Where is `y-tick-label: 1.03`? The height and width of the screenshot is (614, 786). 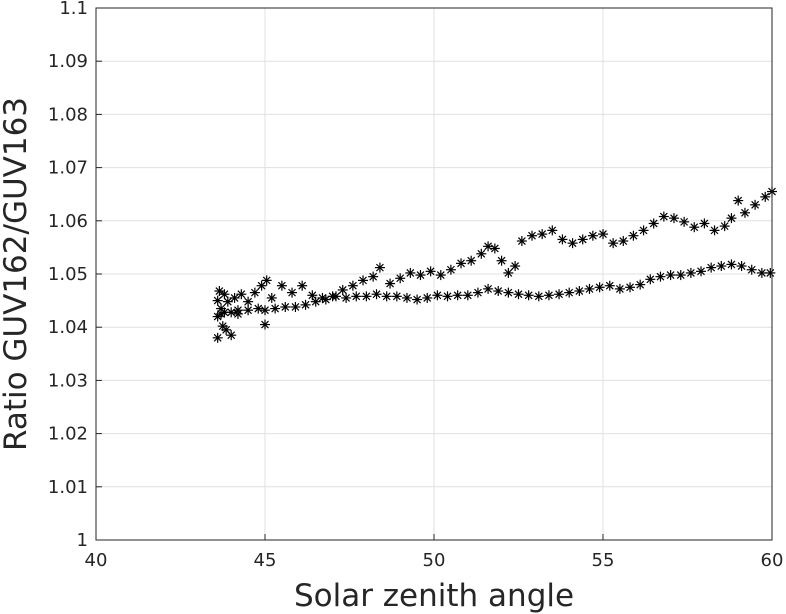 y-tick-label: 1.03 is located at coordinates (68, 380).